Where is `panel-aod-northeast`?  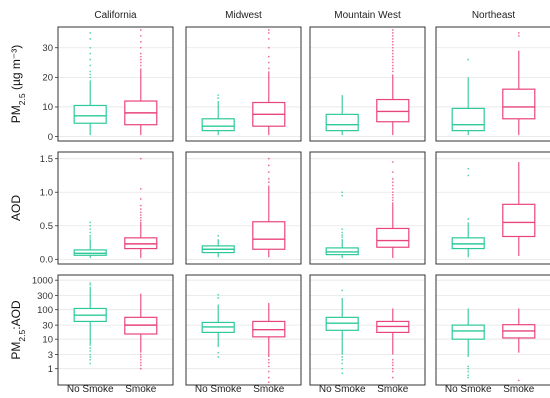
panel-aod-northeast is located at coordinates (492, 208).